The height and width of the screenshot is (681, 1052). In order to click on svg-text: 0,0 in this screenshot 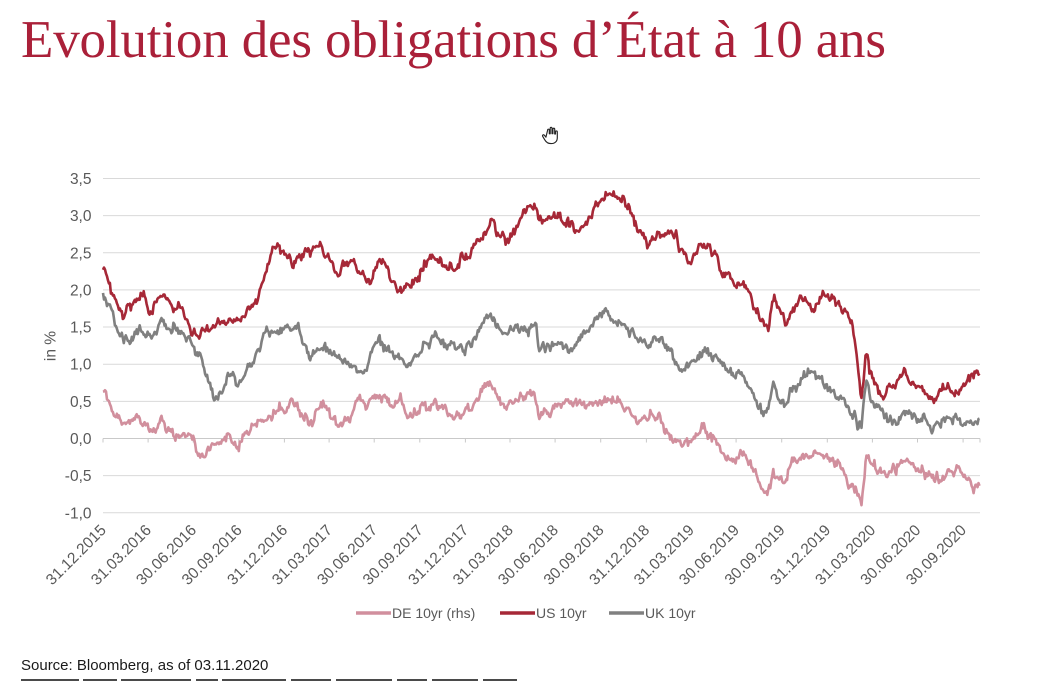, I will do `click(81, 439)`.